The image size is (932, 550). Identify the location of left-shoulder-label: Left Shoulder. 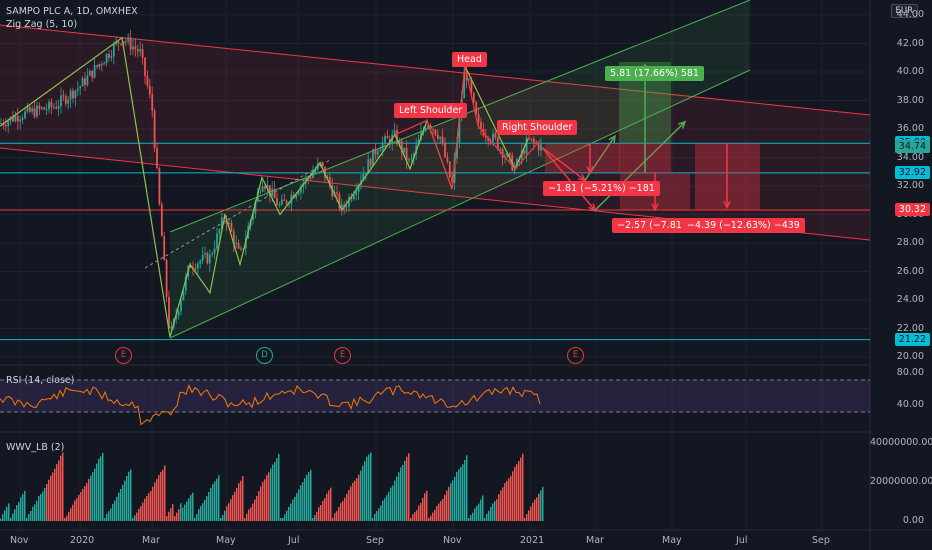
(431, 110).